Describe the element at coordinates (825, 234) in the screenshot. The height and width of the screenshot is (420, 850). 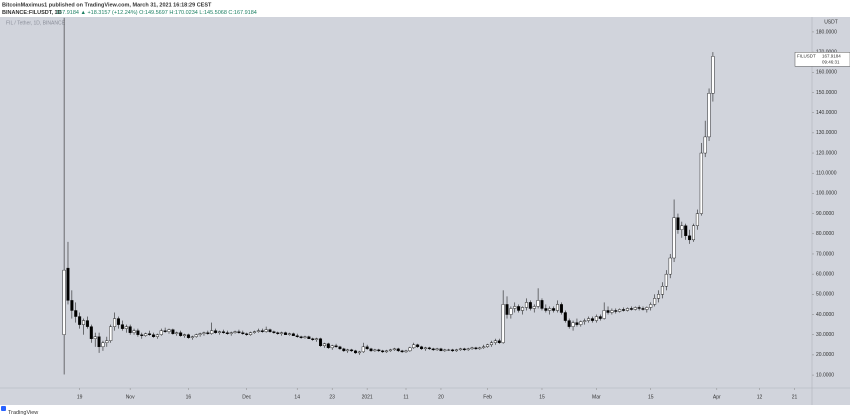
I see `y-tick-label: 80.0000` at that location.